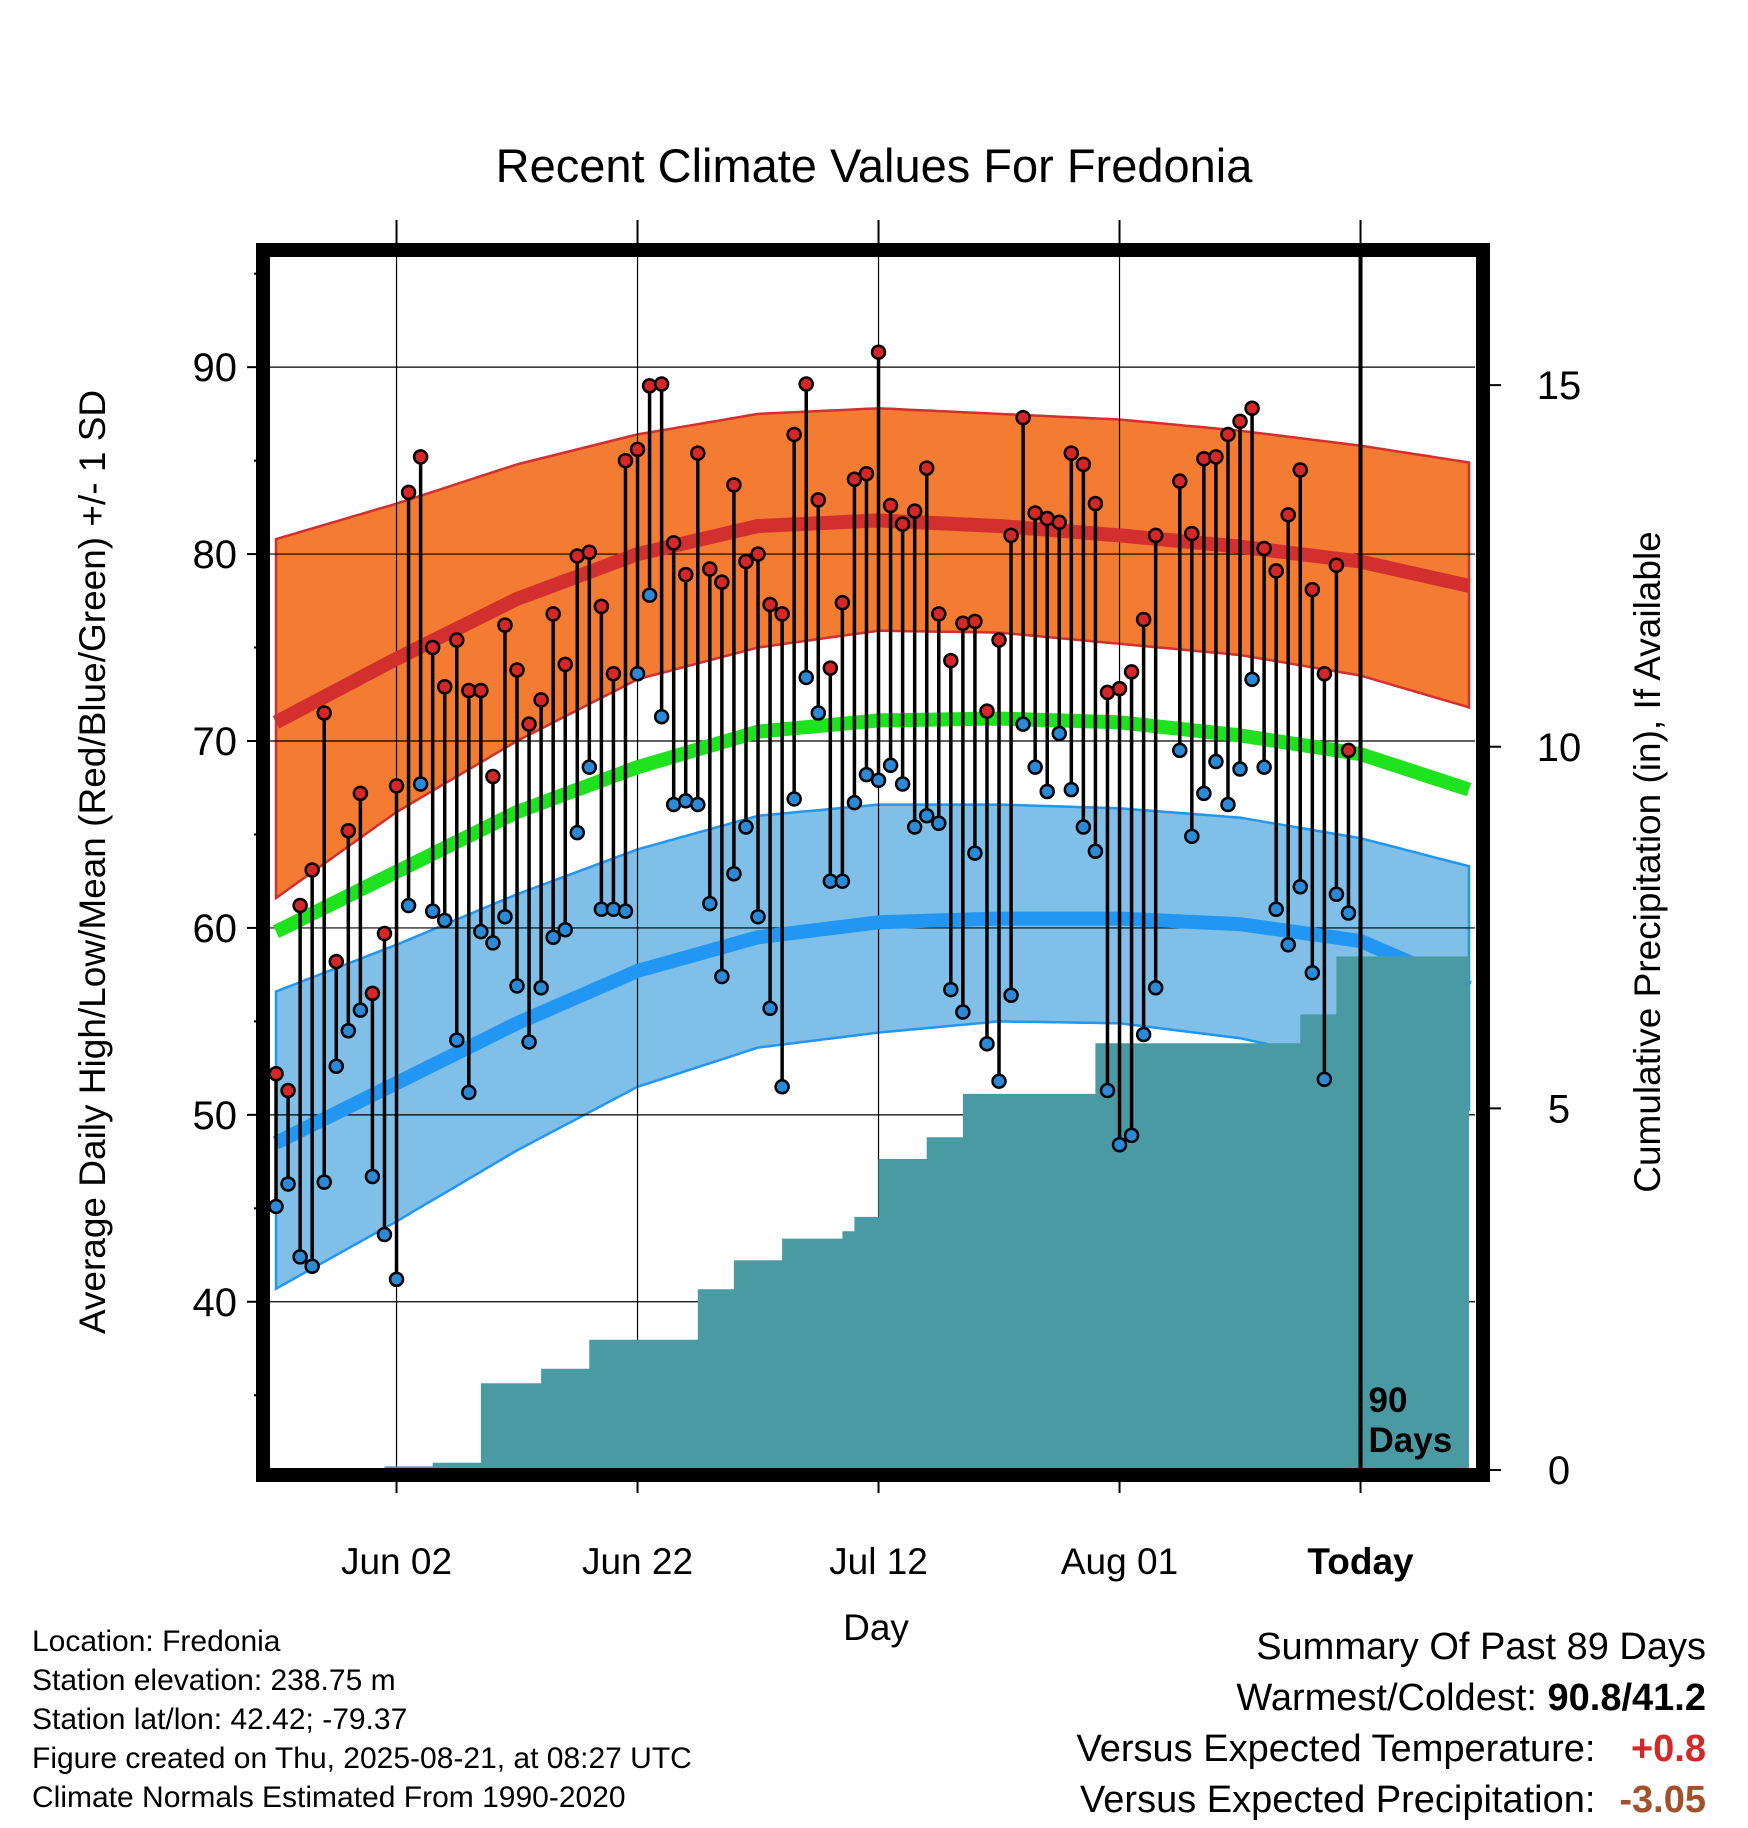 This screenshot has width=1748, height=1828. Describe the element at coordinates (1360, 1561) in the screenshot. I see `x-tick-label: Today` at that location.